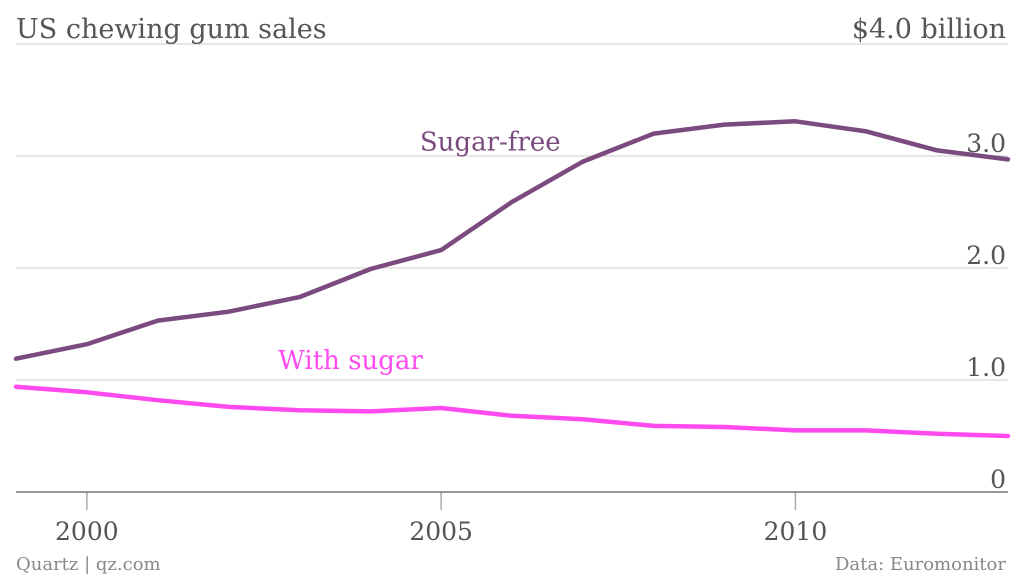 Image resolution: width=1024 pixels, height=576 pixels. What do you see at coordinates (998, 479) in the screenshot?
I see `y-tick-label: 0` at bounding box center [998, 479].